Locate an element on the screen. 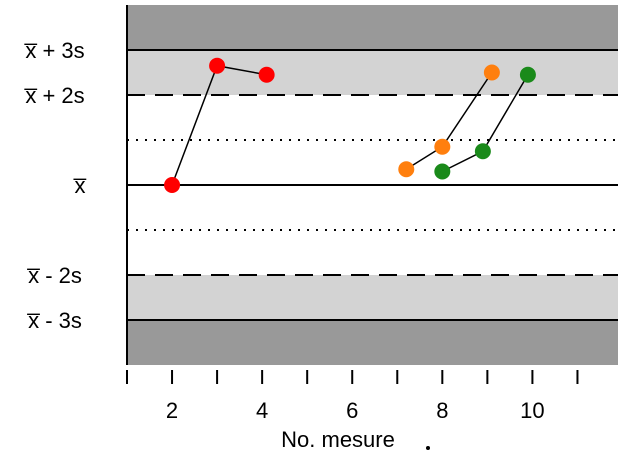 This screenshot has height=460, width=618. x-tick-label-4: 4 is located at coordinates (262, 410).